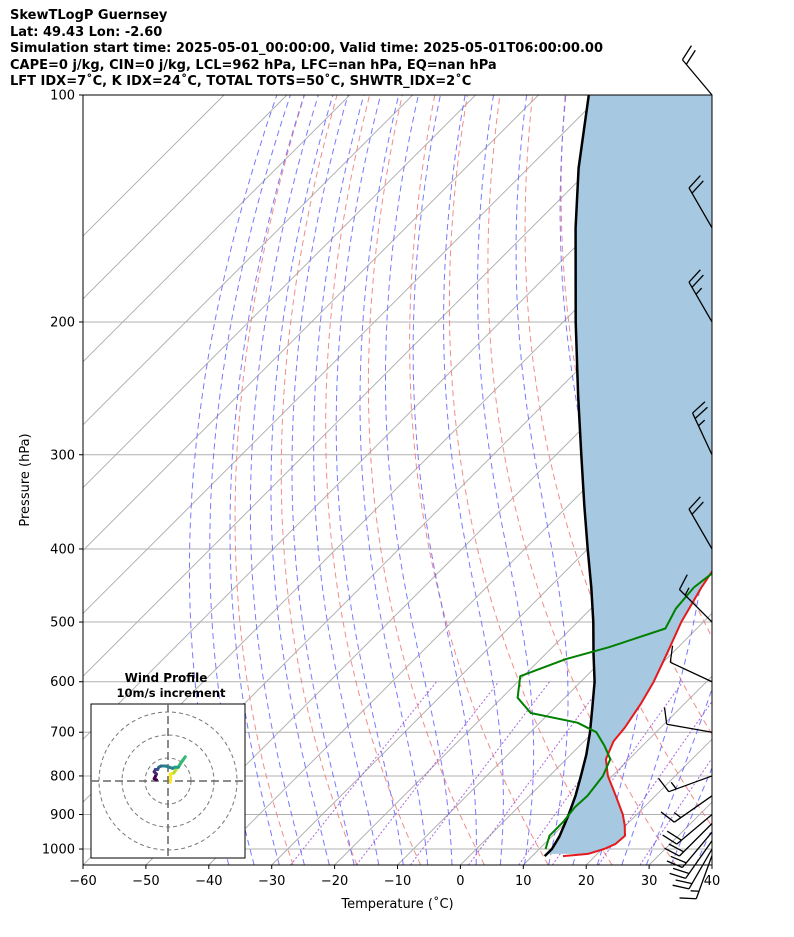 This screenshot has width=794, height=937. I want to click on y-tick-label: 800, so click(62, 776).